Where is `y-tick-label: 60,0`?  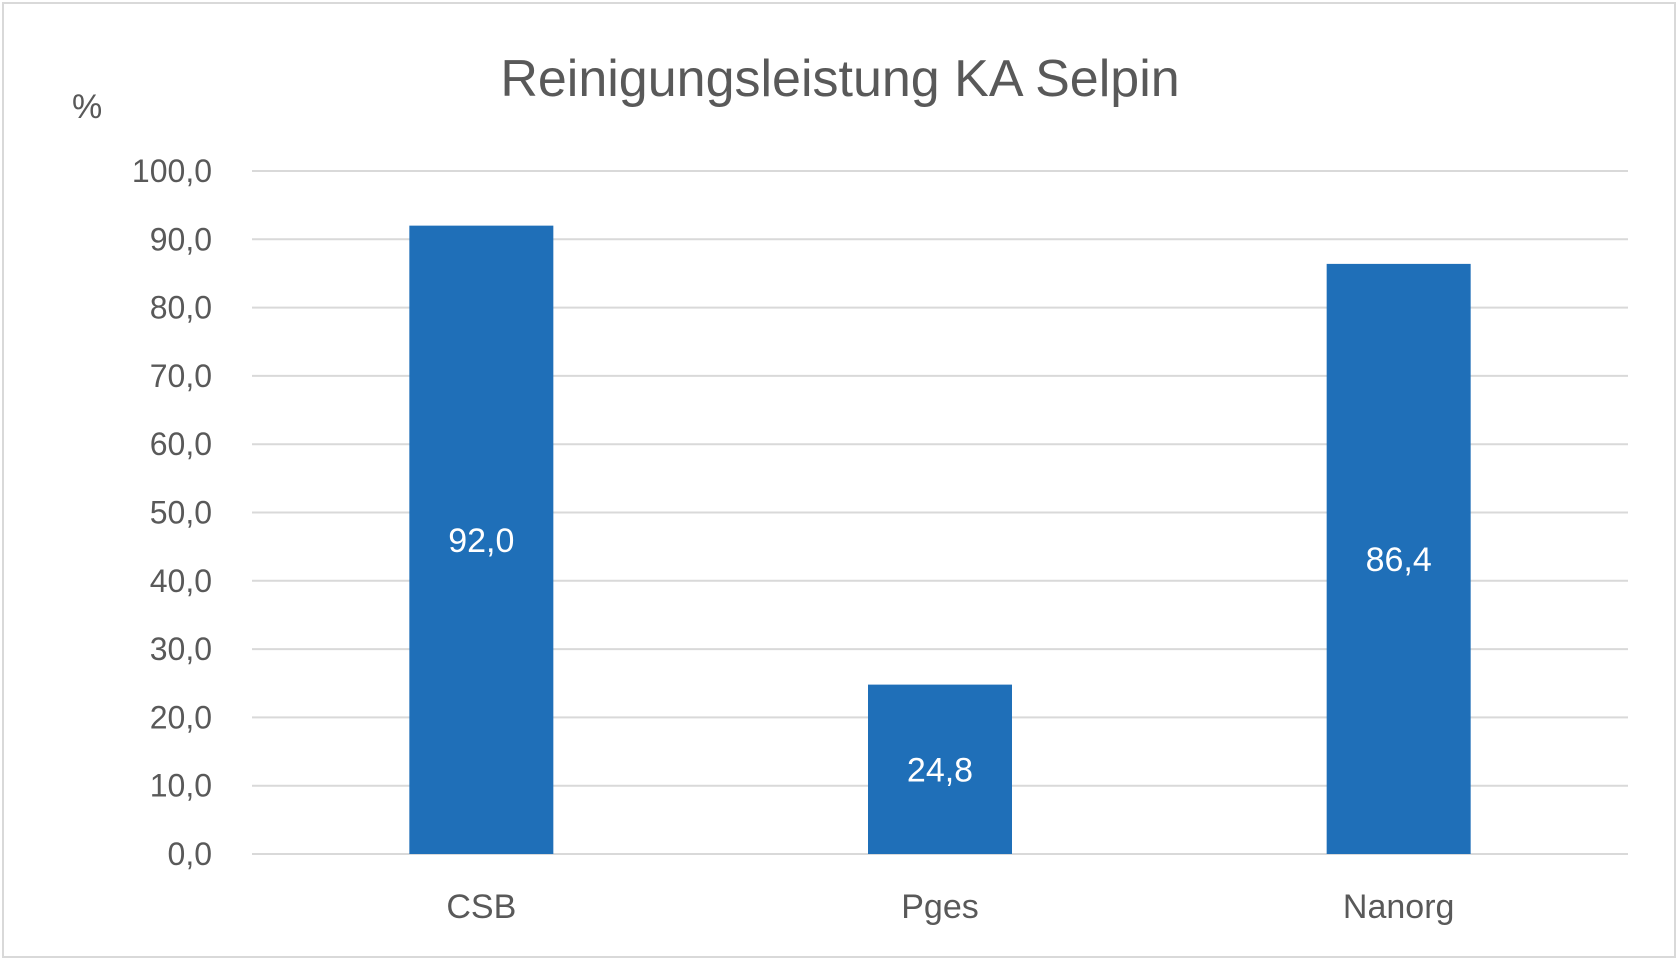 y-tick-label: 60,0 is located at coordinates (181, 444).